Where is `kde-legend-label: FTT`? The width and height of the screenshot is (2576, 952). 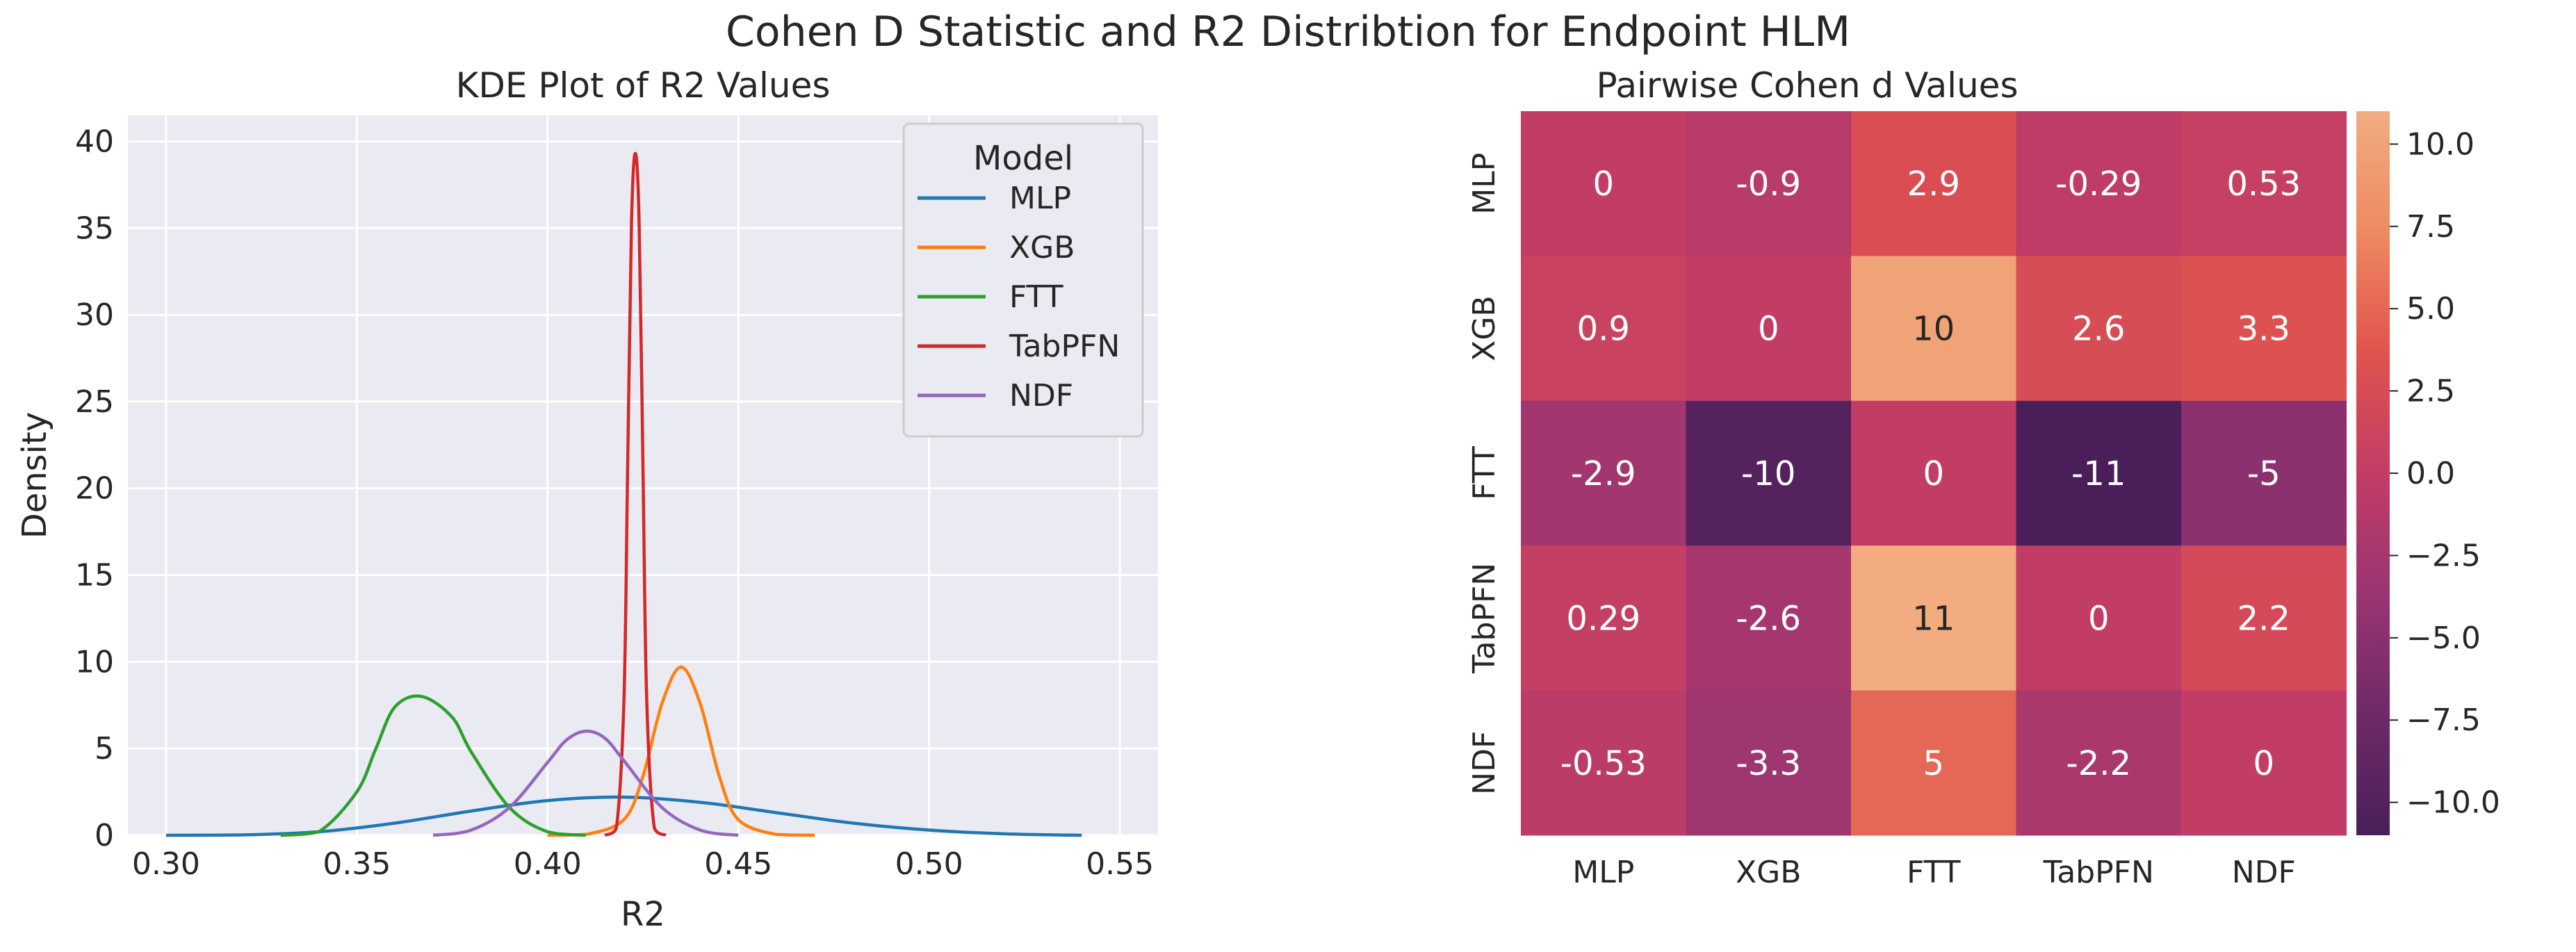 kde-legend-label: FTT is located at coordinates (1036, 297).